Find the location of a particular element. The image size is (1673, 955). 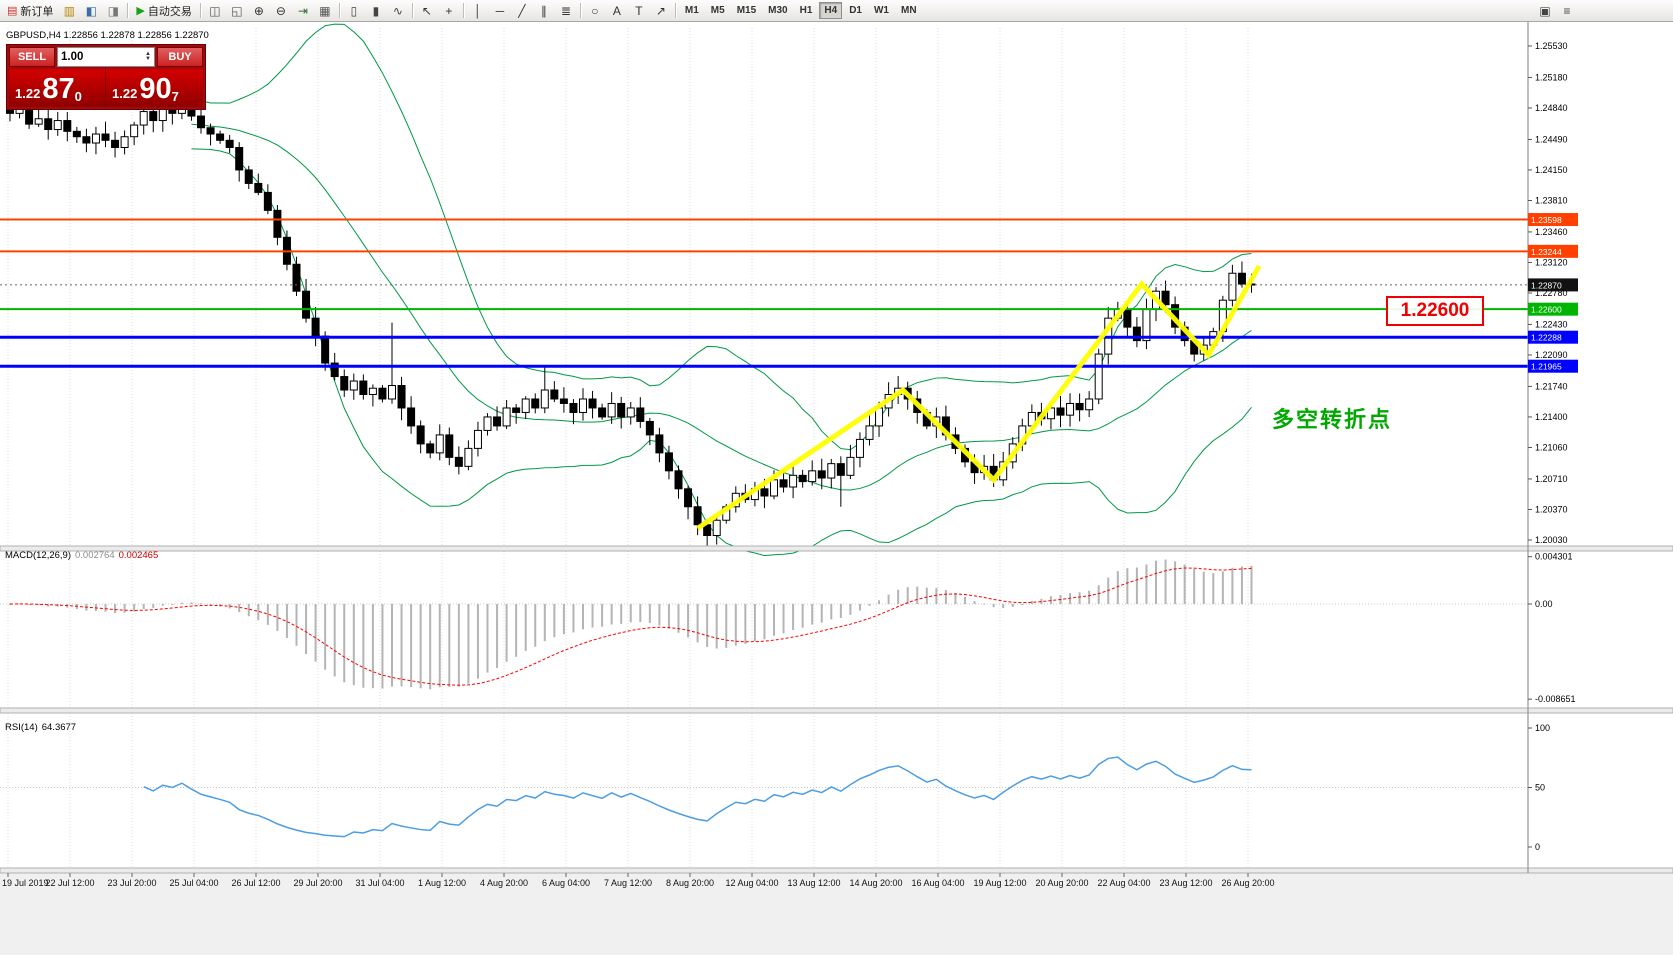

time-axis-label: 31 Jul 04:00 is located at coordinates (379, 883).